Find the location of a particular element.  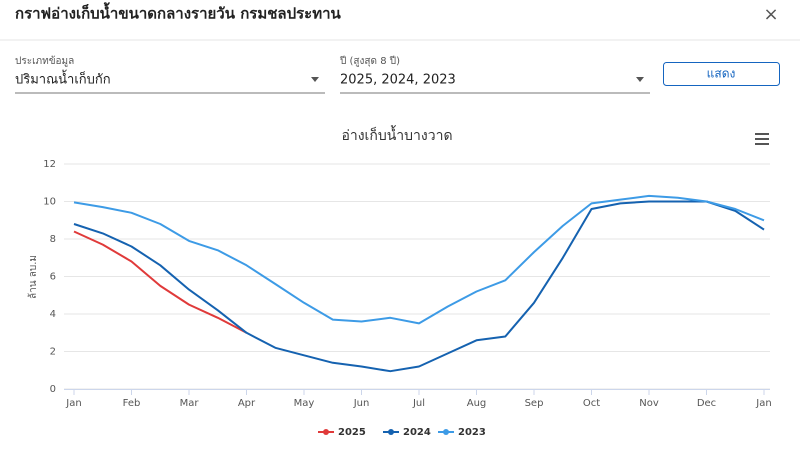

select-value: 2025, 2024, 2023 is located at coordinates (398, 80).